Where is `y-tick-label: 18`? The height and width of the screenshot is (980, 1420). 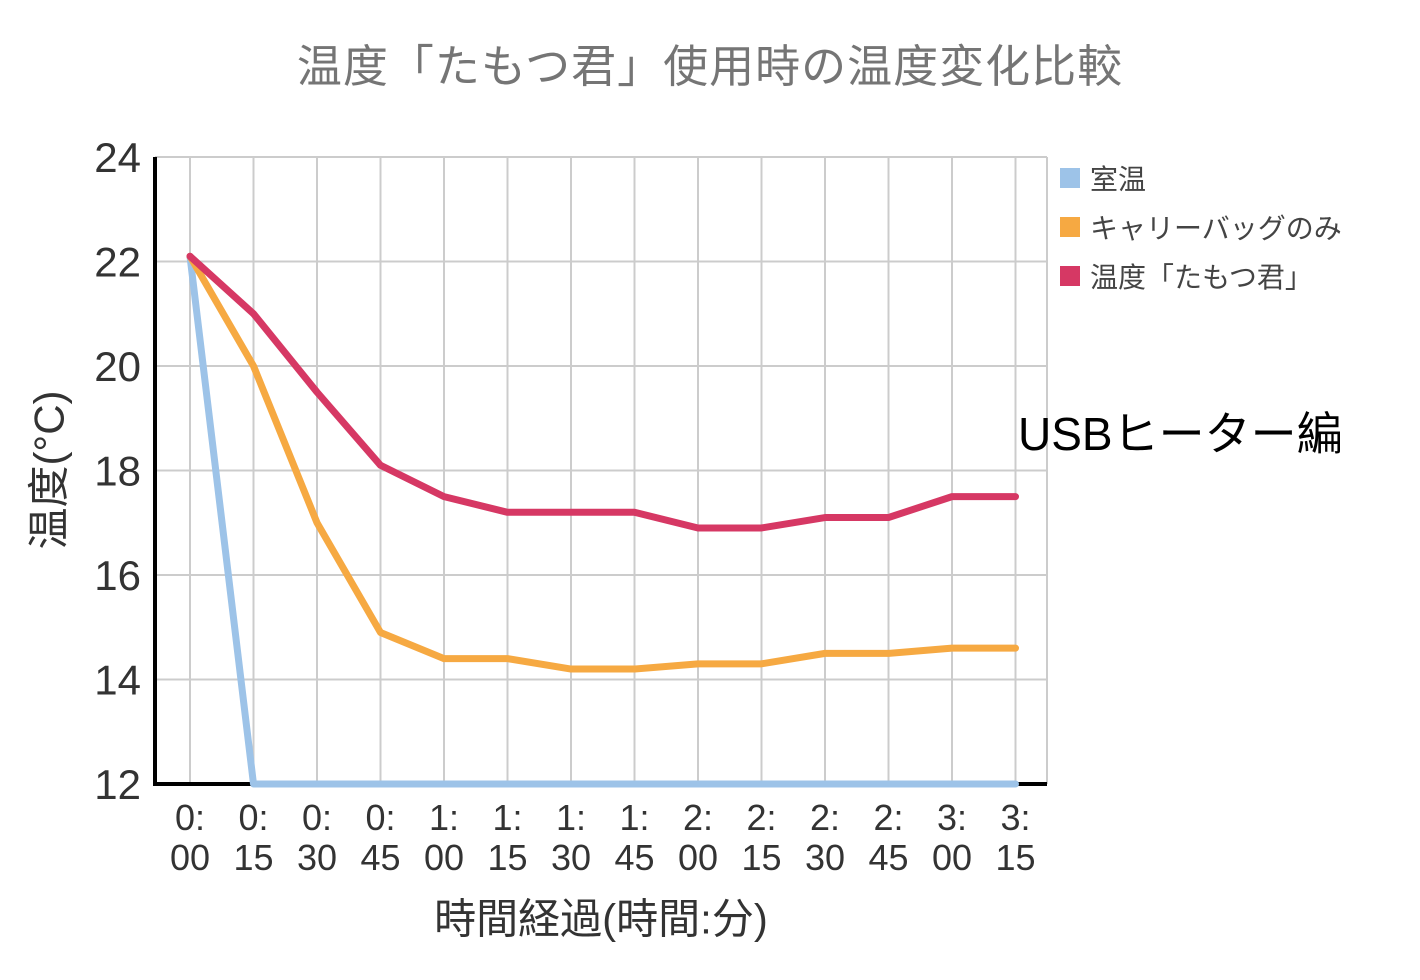 y-tick-label: 18 is located at coordinates (117, 471).